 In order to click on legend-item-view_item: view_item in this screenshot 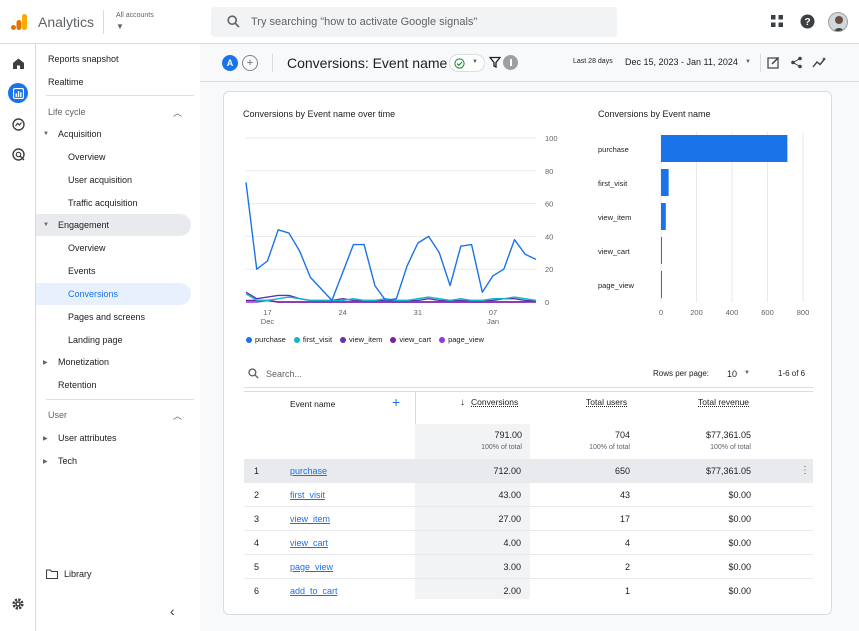, I will do `click(361, 339)`.